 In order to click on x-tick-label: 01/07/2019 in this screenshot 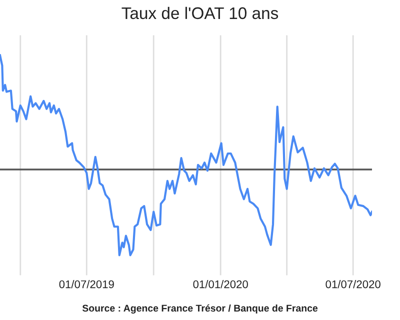, I will do `click(86, 284)`.